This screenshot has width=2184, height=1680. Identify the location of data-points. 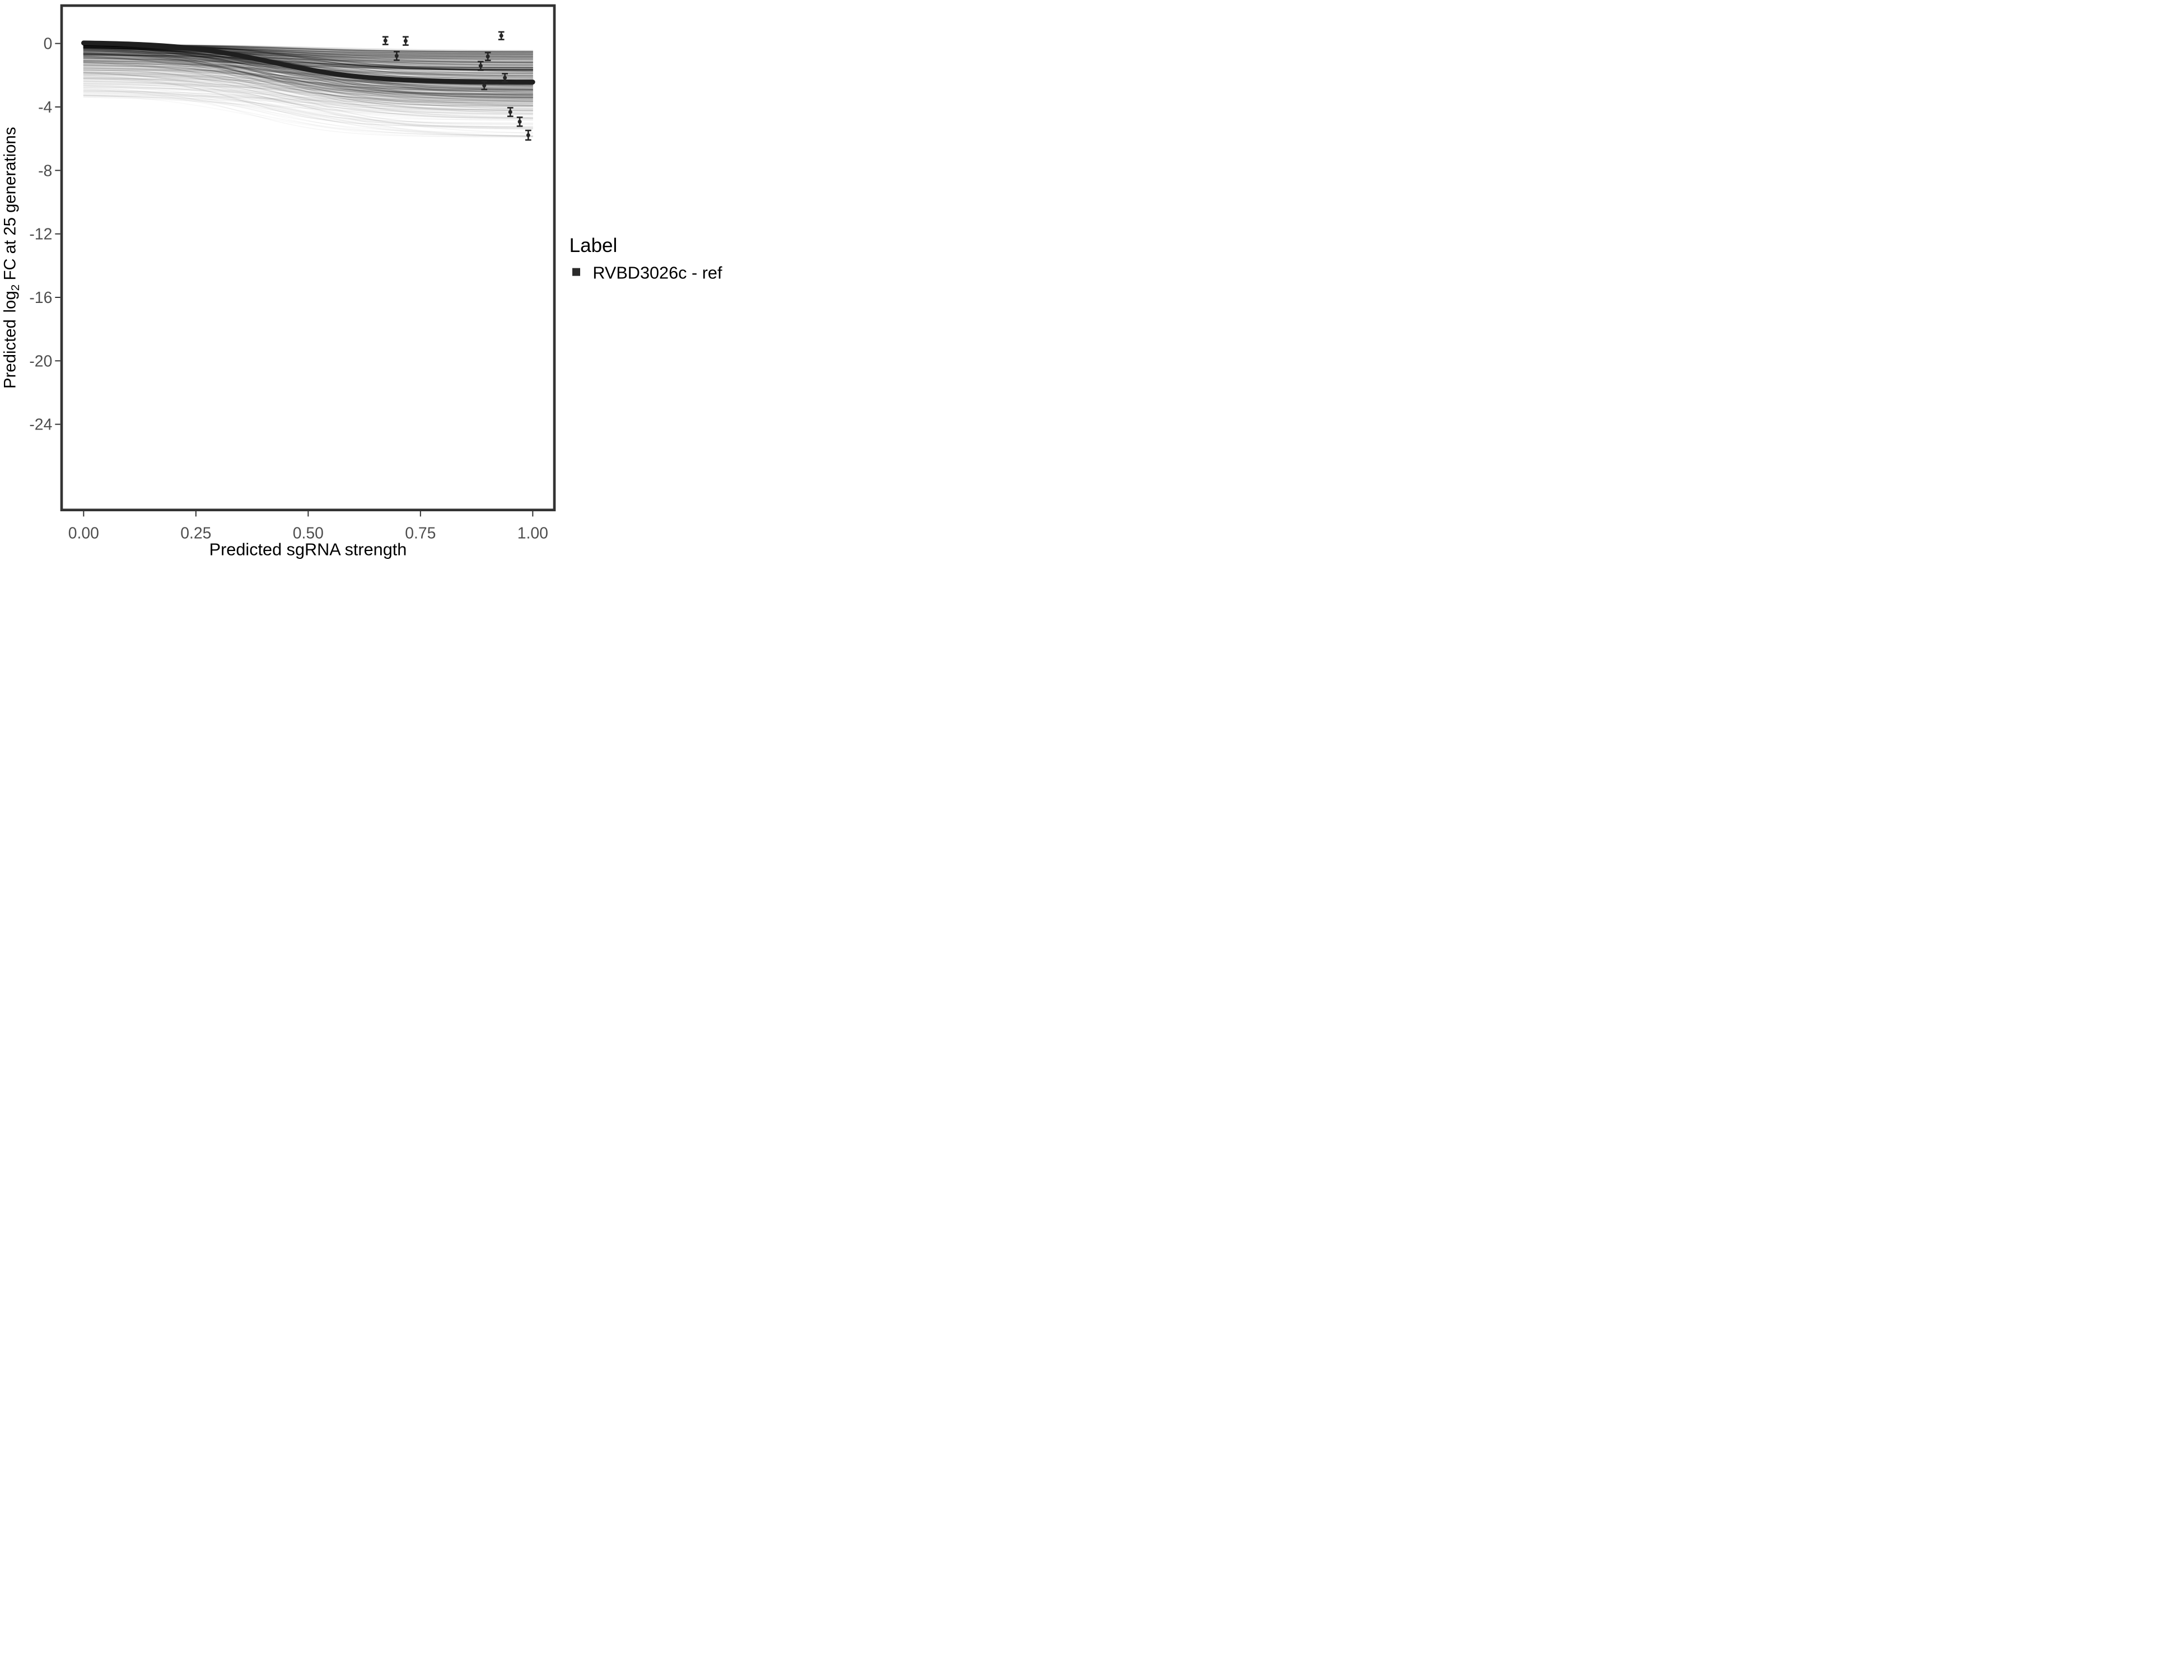
(457, 86).